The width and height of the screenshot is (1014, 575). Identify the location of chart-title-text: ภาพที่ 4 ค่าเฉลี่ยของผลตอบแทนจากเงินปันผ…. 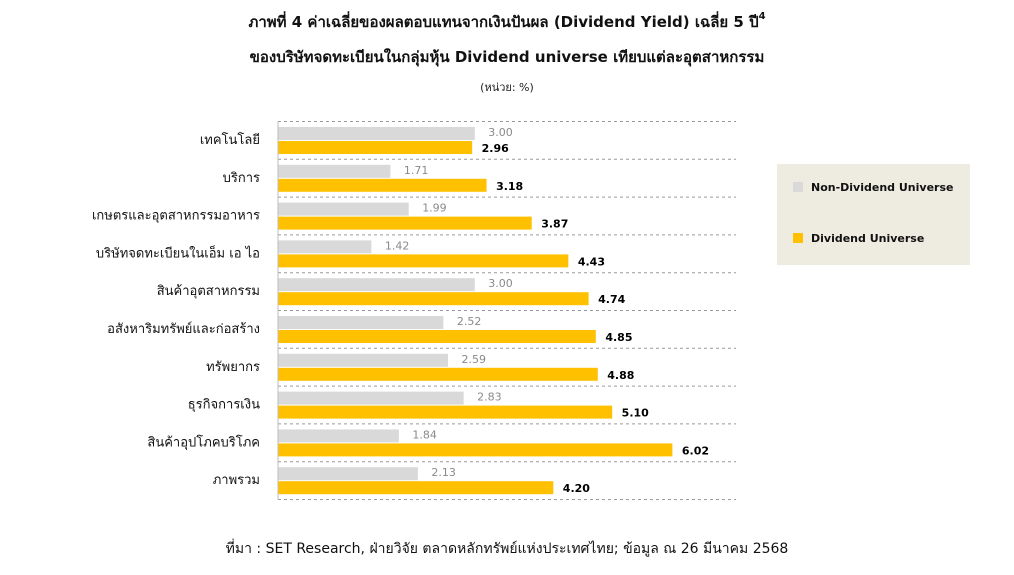
(503, 22).